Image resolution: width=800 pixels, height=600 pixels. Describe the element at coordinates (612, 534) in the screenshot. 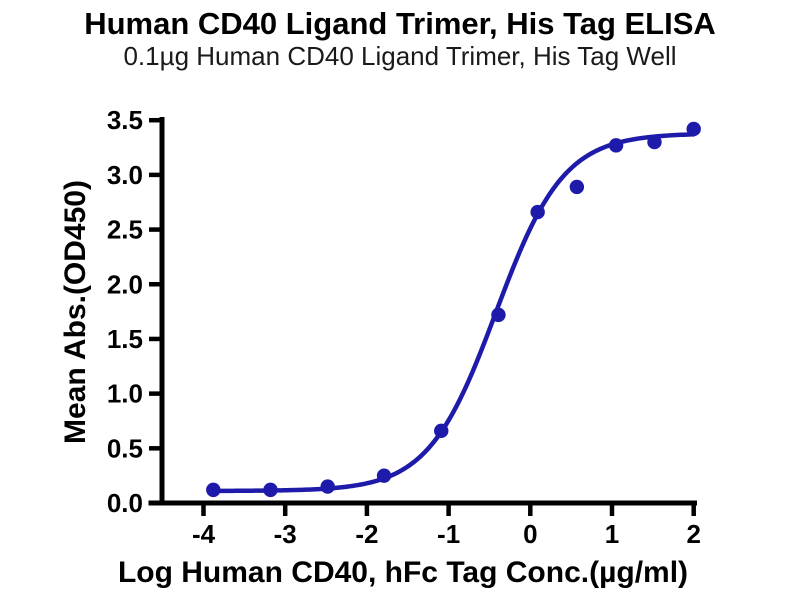

I see `x-tick-label: 1` at that location.